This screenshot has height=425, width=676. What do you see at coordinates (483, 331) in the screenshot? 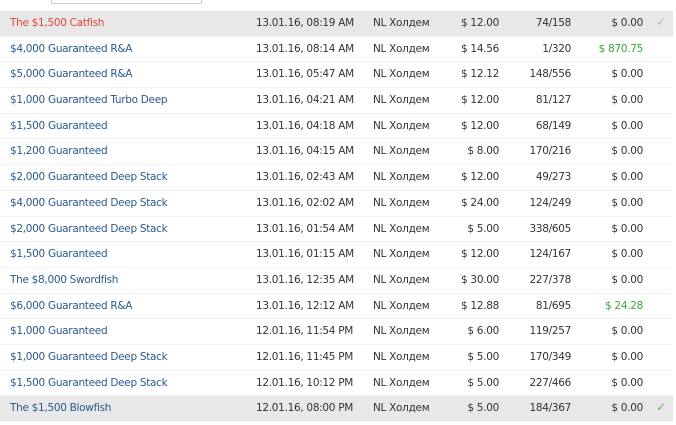
I see `buy-in: $ 6.00` at bounding box center [483, 331].